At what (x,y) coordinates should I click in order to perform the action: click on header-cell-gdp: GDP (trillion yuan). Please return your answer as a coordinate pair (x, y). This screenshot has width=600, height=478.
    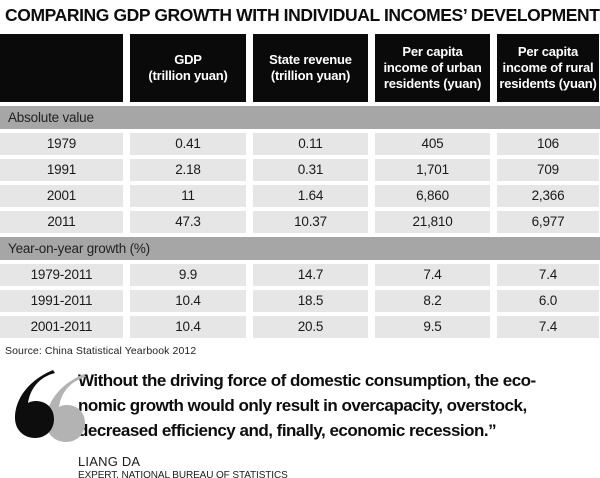
    Looking at the image, I should click on (188, 68).